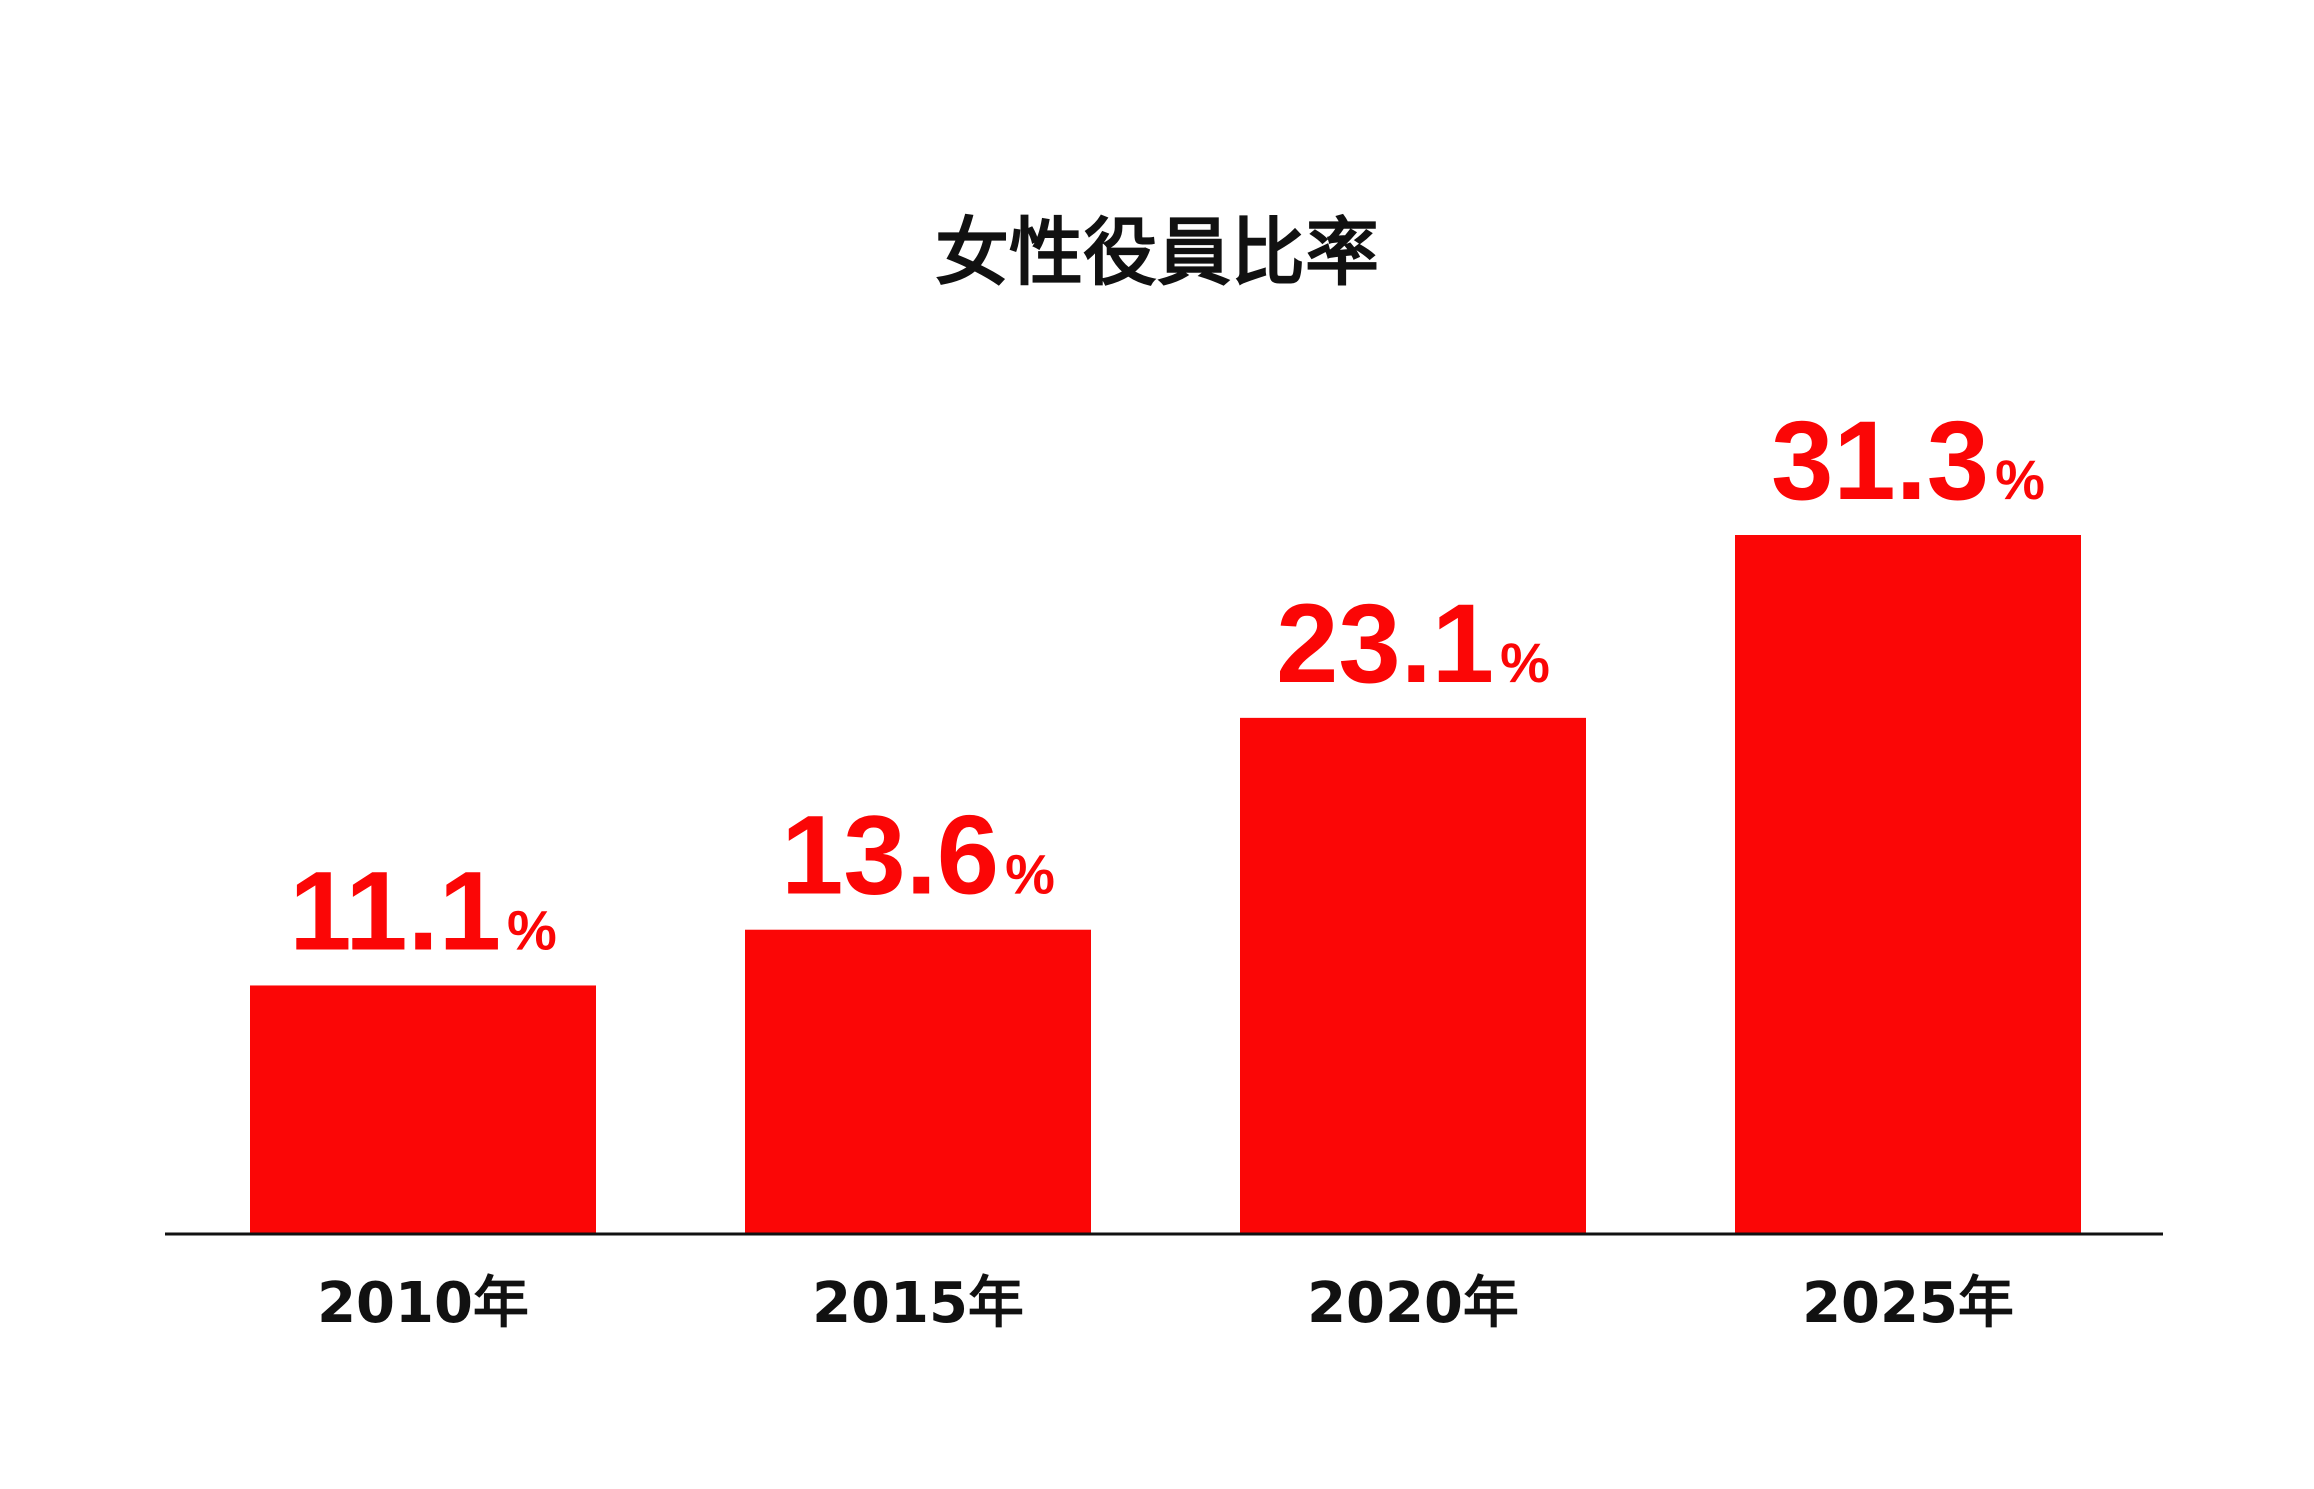 The height and width of the screenshot is (1489, 2314). I want to click on value-label: 13.6%, so click(918, 855).